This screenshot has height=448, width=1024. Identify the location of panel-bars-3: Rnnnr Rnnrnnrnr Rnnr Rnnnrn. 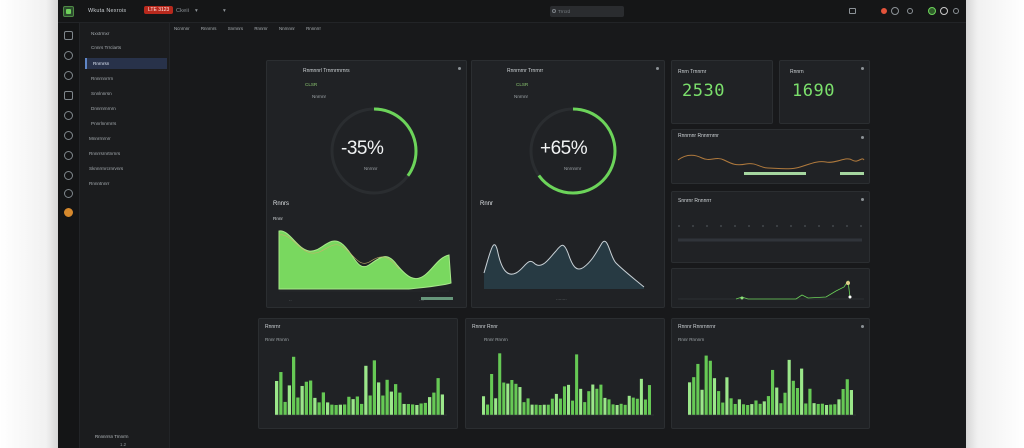
(770, 373).